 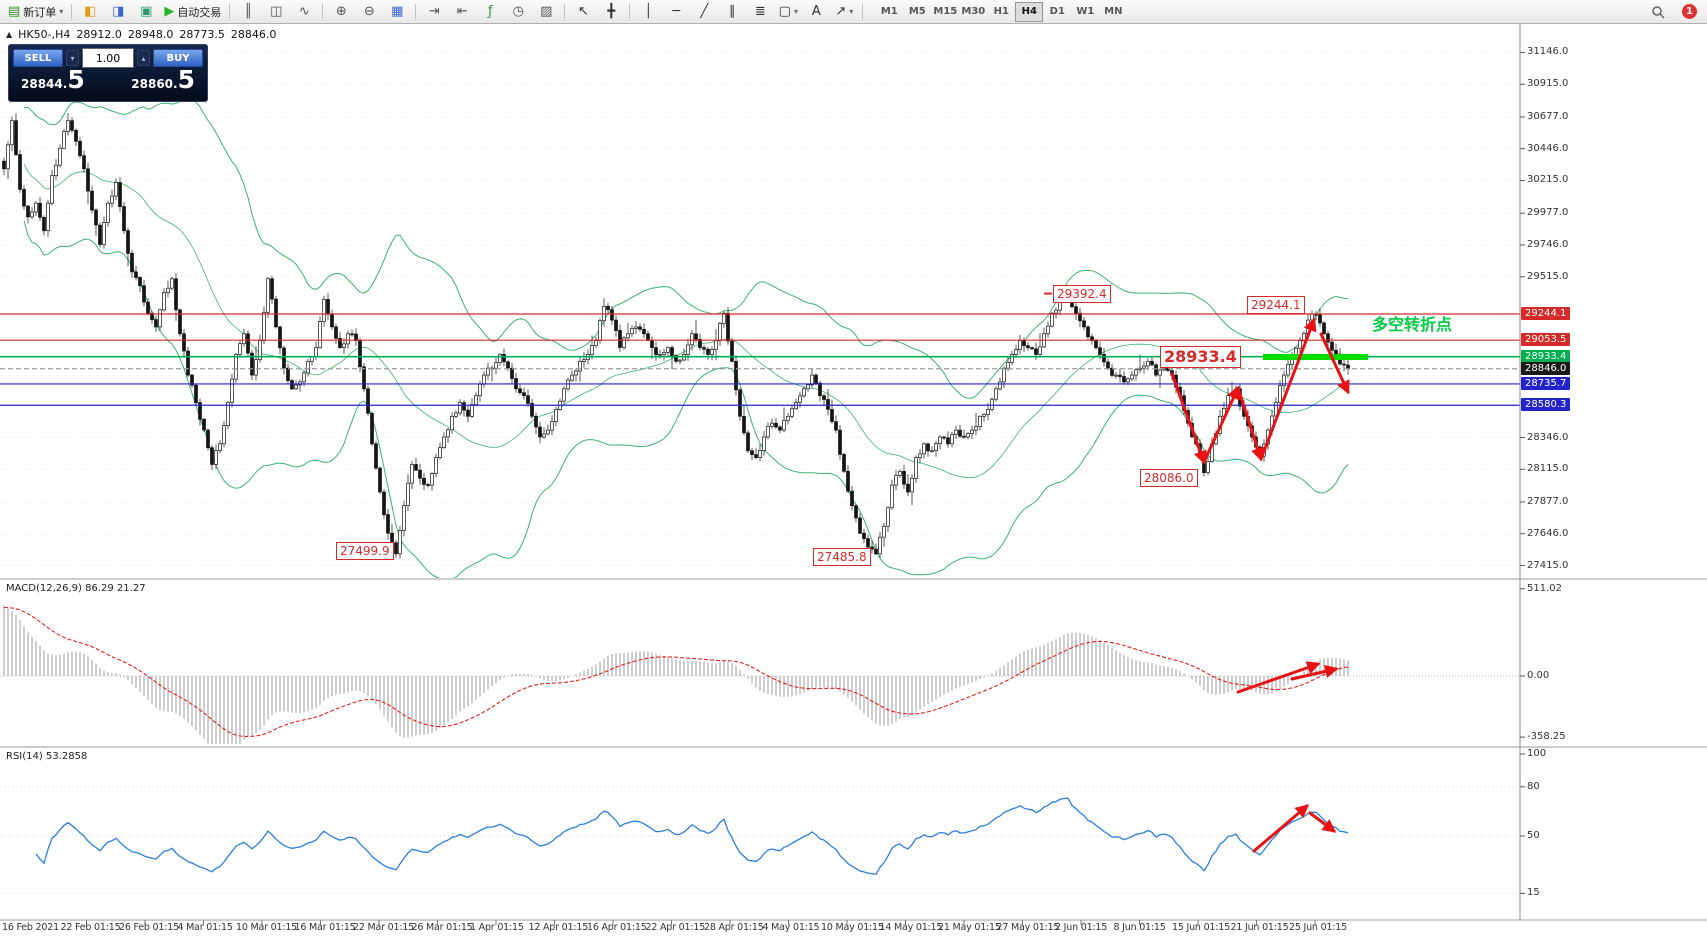 I want to click on timeframe-M1: M1, so click(x=889, y=11).